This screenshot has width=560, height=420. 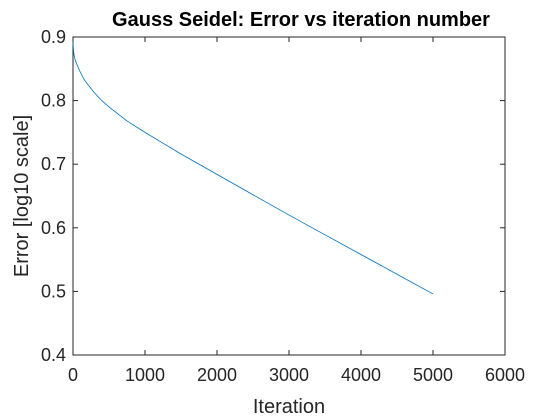 I want to click on y-tick-label: 0.7, so click(x=53, y=164).